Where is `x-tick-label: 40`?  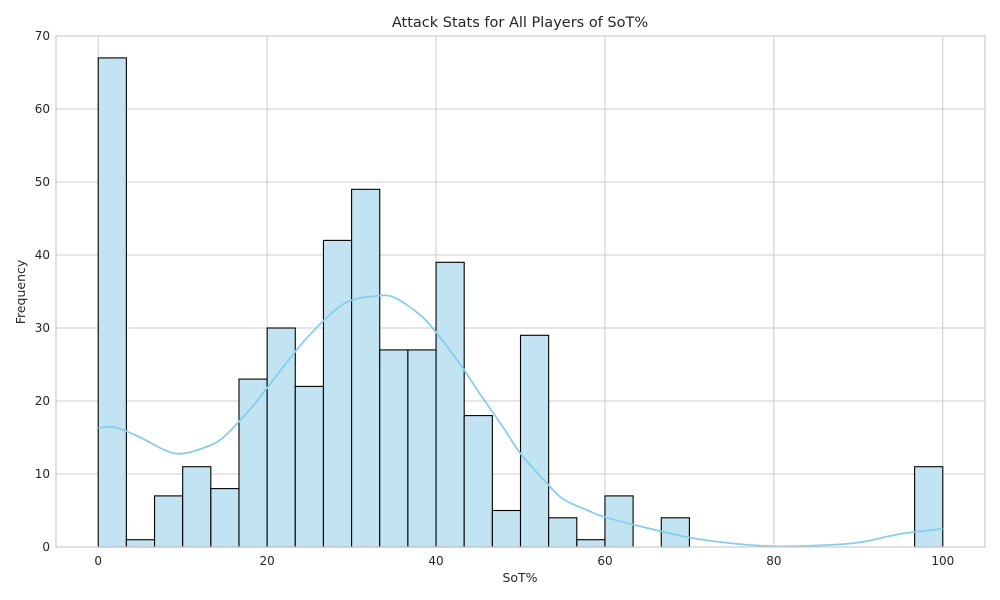
x-tick-label: 40 is located at coordinates (435, 561).